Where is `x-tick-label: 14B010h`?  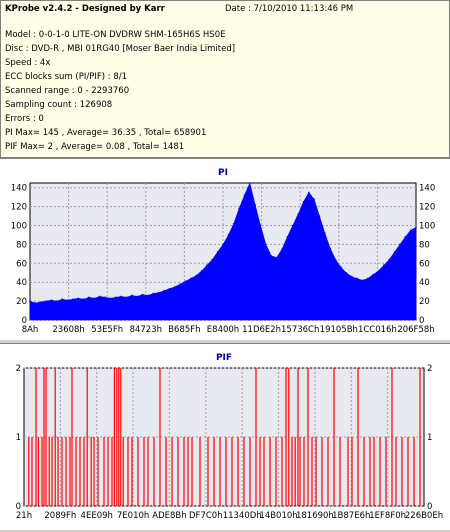
x-tick-label: 14B010h is located at coordinates (278, 516).